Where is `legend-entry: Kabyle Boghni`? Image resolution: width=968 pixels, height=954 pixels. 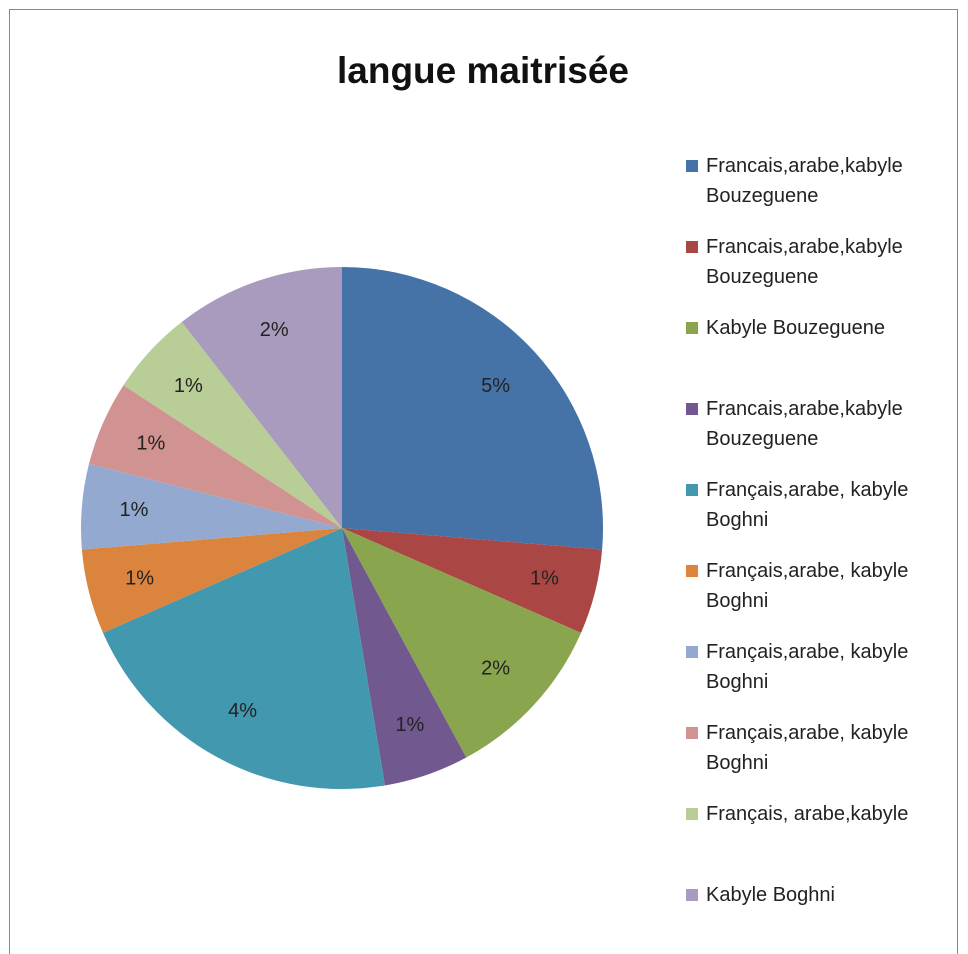
legend-entry: Kabyle Boghni is located at coordinates (821, 895).